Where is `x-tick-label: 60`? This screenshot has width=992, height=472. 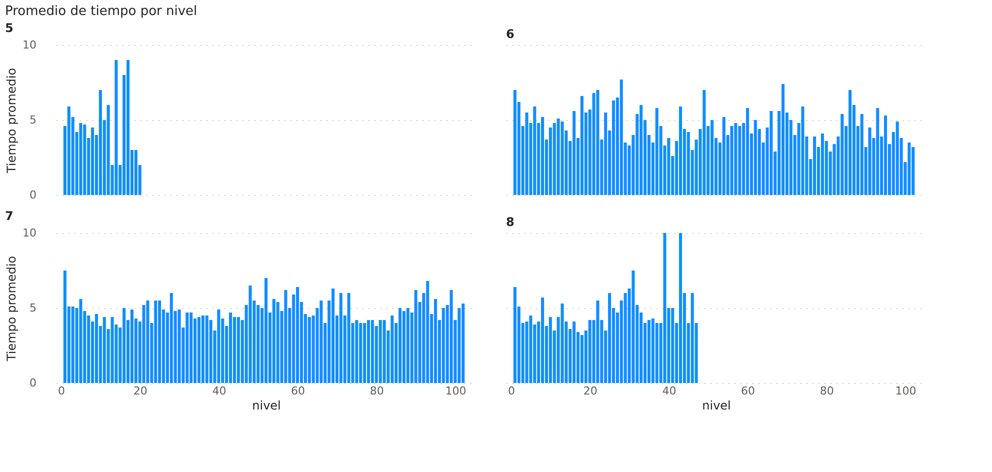 x-tick-label: 60 is located at coordinates (298, 391).